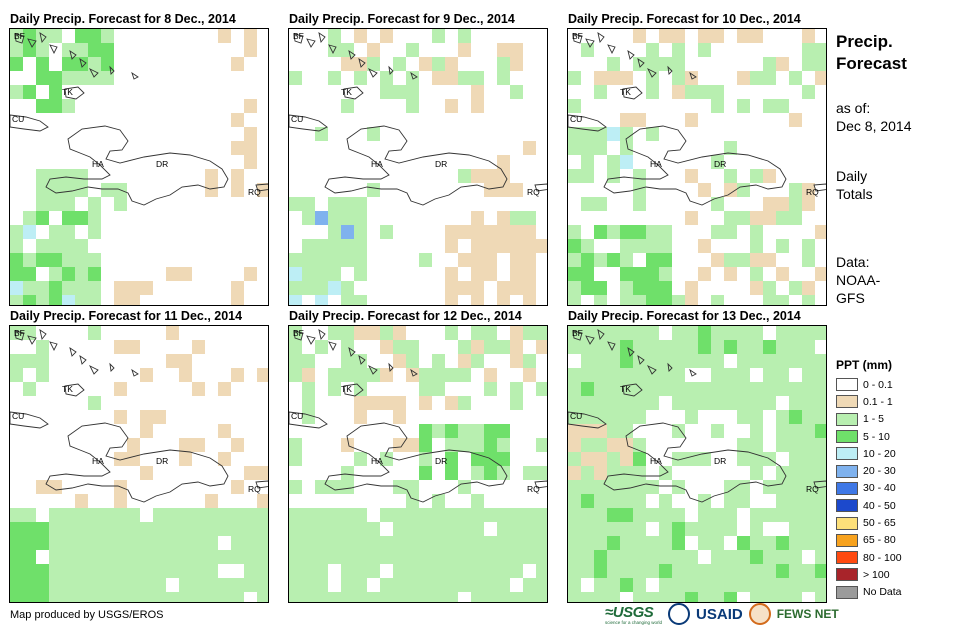  Describe the element at coordinates (719, 614) in the screenshot. I see `usaid-logo: USAID` at that location.